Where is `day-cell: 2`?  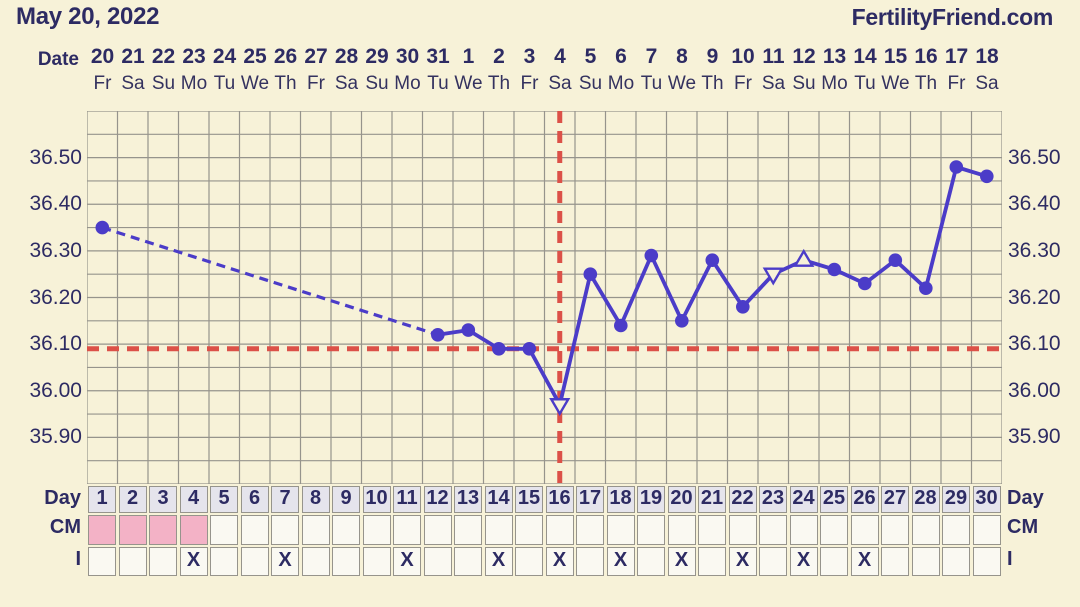 day-cell: 2 is located at coordinates (132, 499).